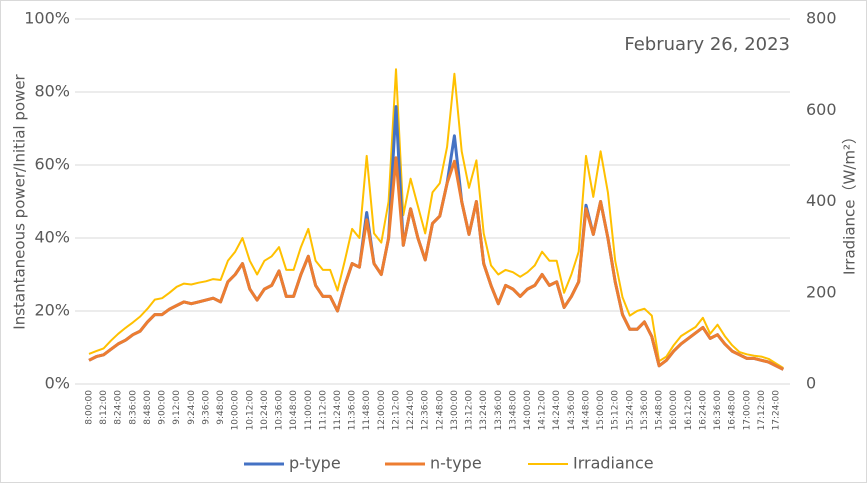 The width and height of the screenshot is (867, 483). Describe the element at coordinates (90, 407) in the screenshot. I see `x-tick-label: 8:00:00` at that location.